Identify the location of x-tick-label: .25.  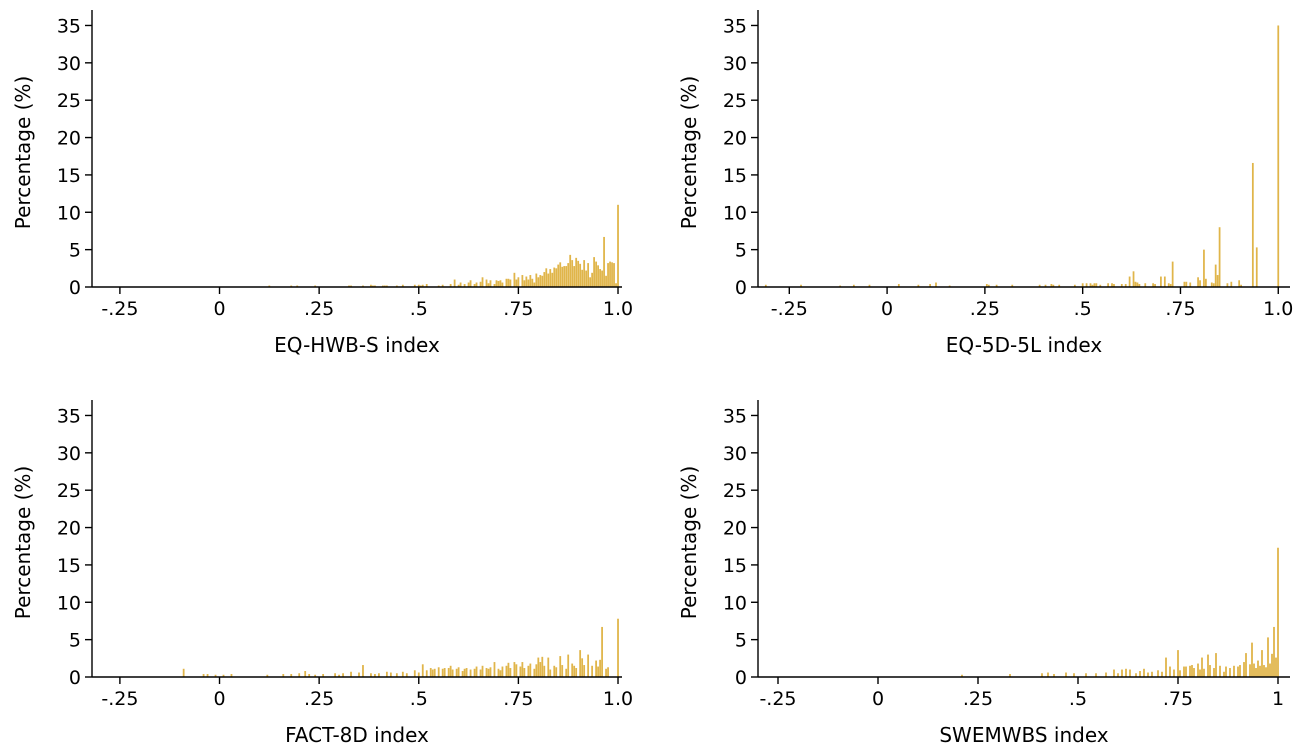
(978, 699).